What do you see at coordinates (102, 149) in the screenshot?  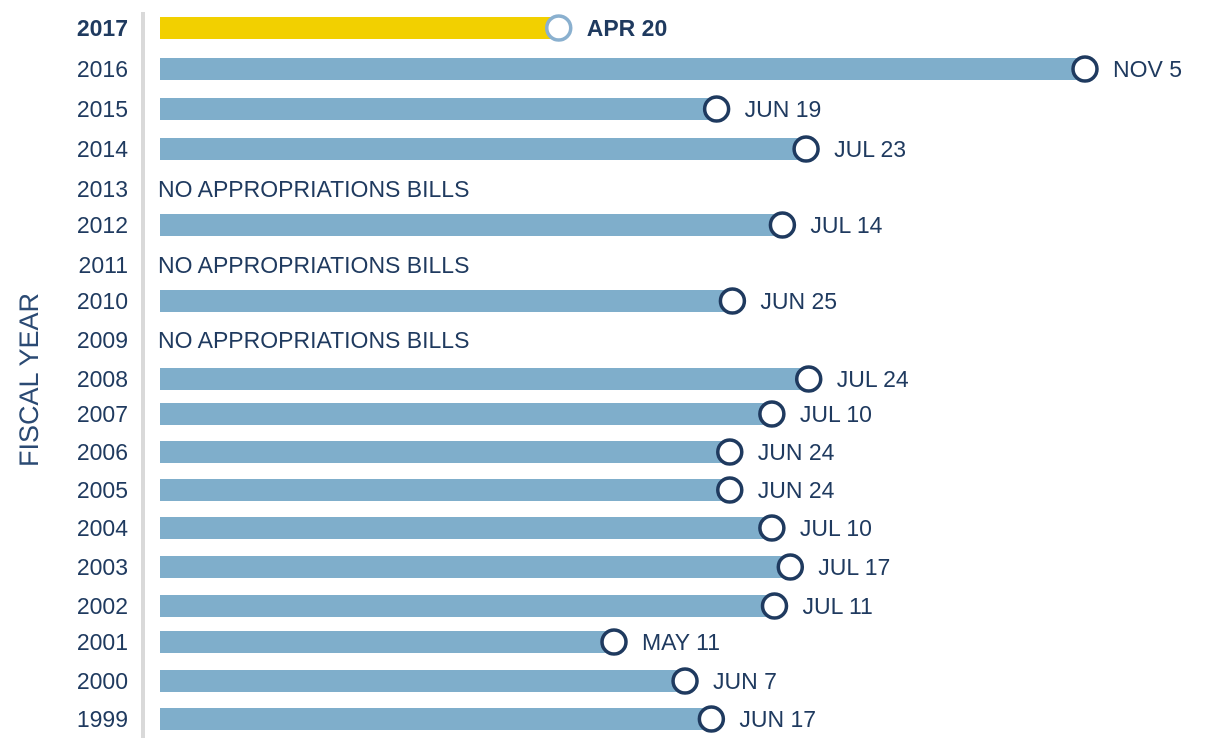 I see `year-tick-label: 2014` at bounding box center [102, 149].